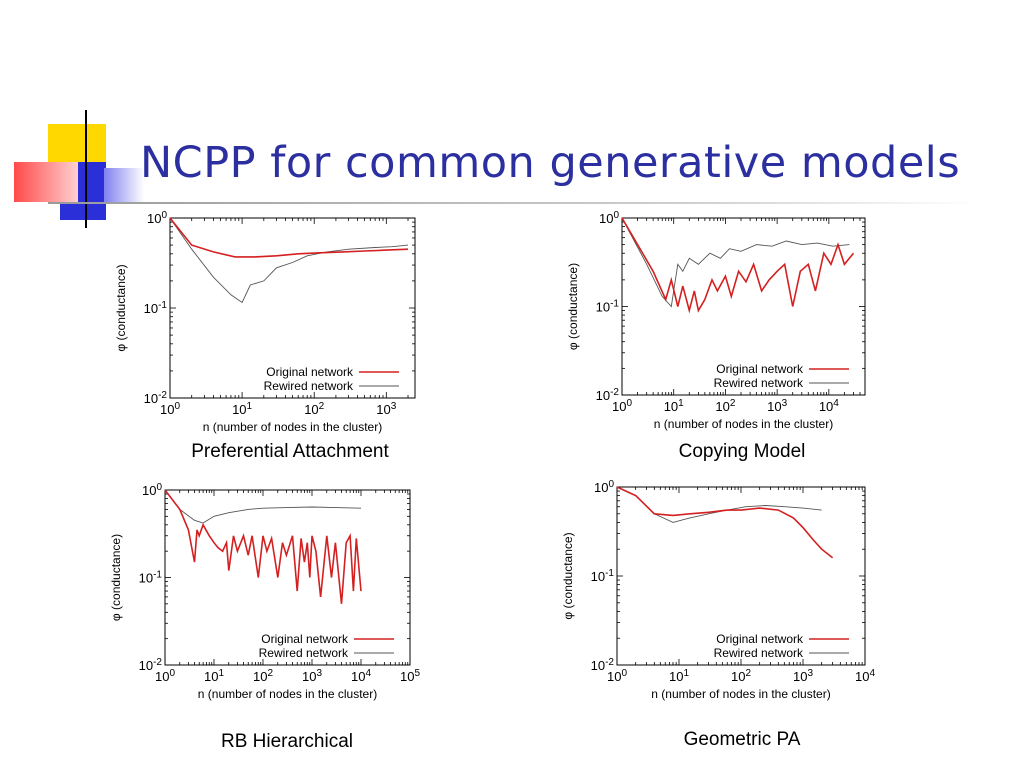  Describe the element at coordinates (290, 451) in the screenshot. I see `caption-preferential-attachment: Preferential Attachment` at that location.